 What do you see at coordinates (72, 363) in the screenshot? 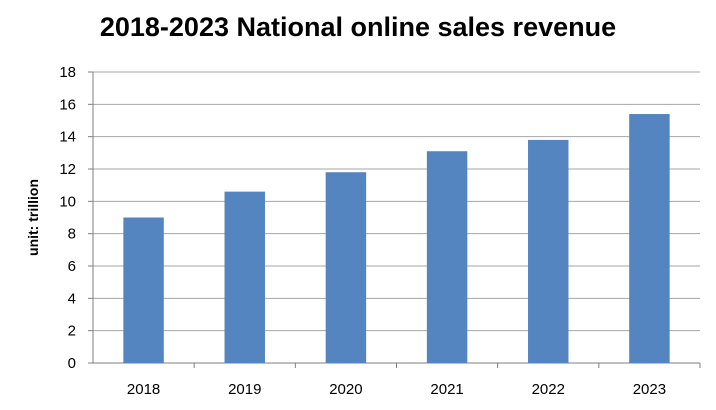
I see `y-tick-label: 0` at bounding box center [72, 363].